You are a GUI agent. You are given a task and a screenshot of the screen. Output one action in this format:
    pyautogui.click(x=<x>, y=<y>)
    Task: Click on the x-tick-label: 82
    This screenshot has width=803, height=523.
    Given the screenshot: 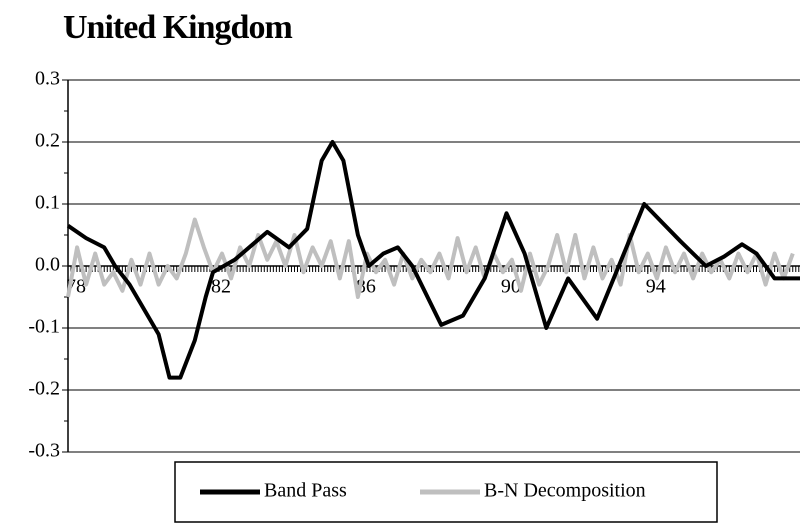 What is the action you would take?
    pyautogui.click(x=221, y=287)
    